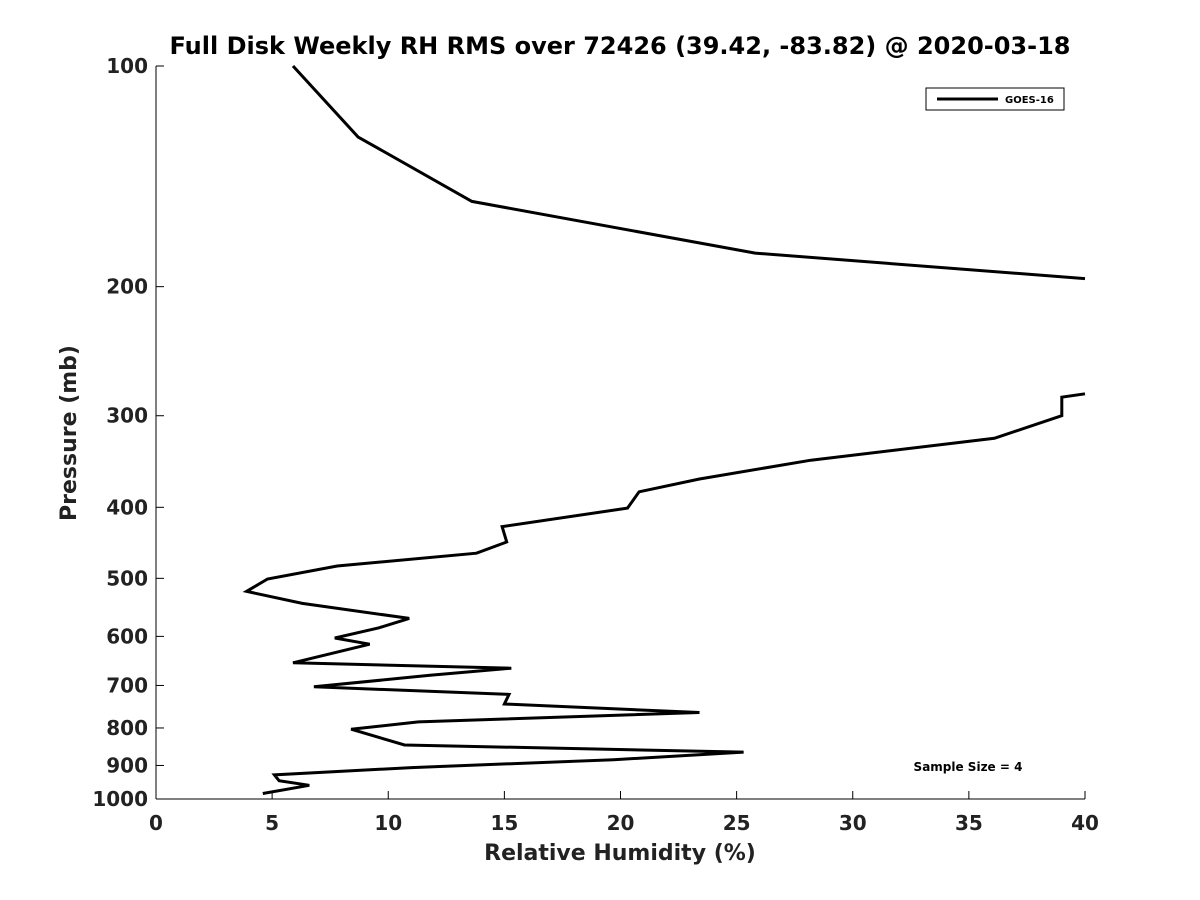  What do you see at coordinates (127, 685) in the screenshot?
I see `y-tick-label: 700` at bounding box center [127, 685].